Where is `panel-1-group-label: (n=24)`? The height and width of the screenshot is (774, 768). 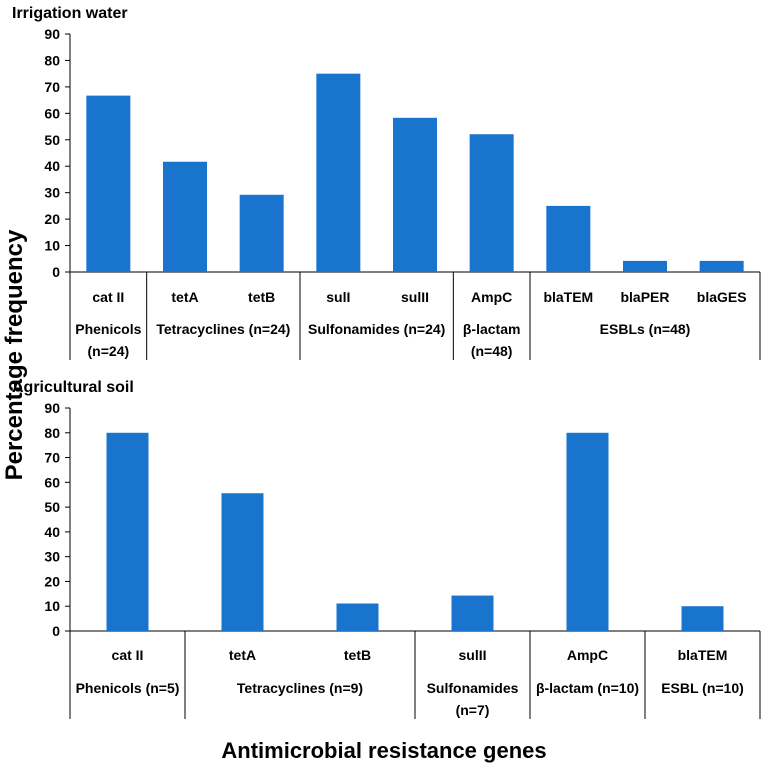 panel-1-group-label: (n=24) is located at coordinates (109, 351).